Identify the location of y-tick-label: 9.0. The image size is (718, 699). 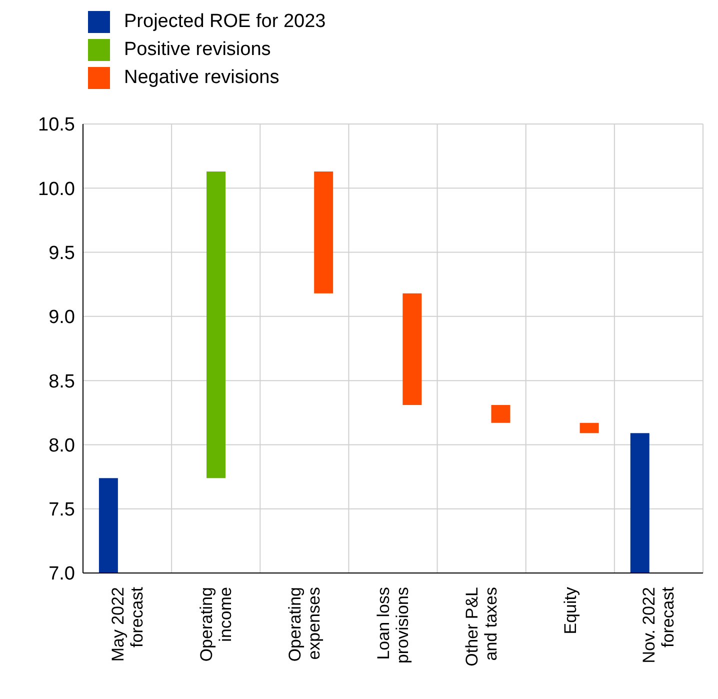
(61, 317).